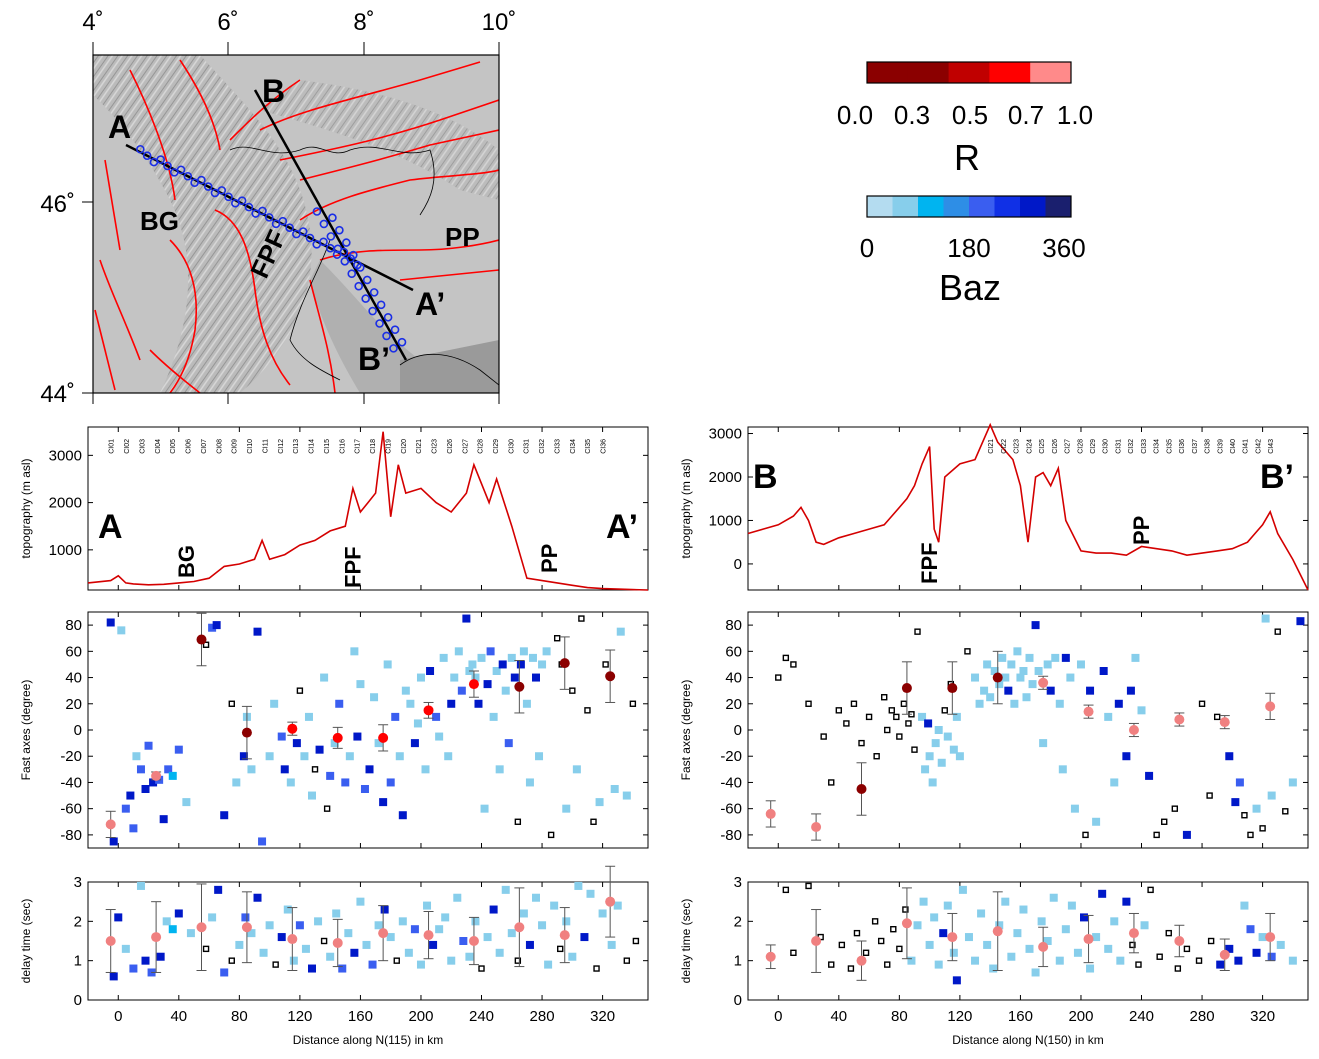  Describe the element at coordinates (26, 730) in the screenshot. I see `y-axis-label: Fast axes (degree)` at that location.